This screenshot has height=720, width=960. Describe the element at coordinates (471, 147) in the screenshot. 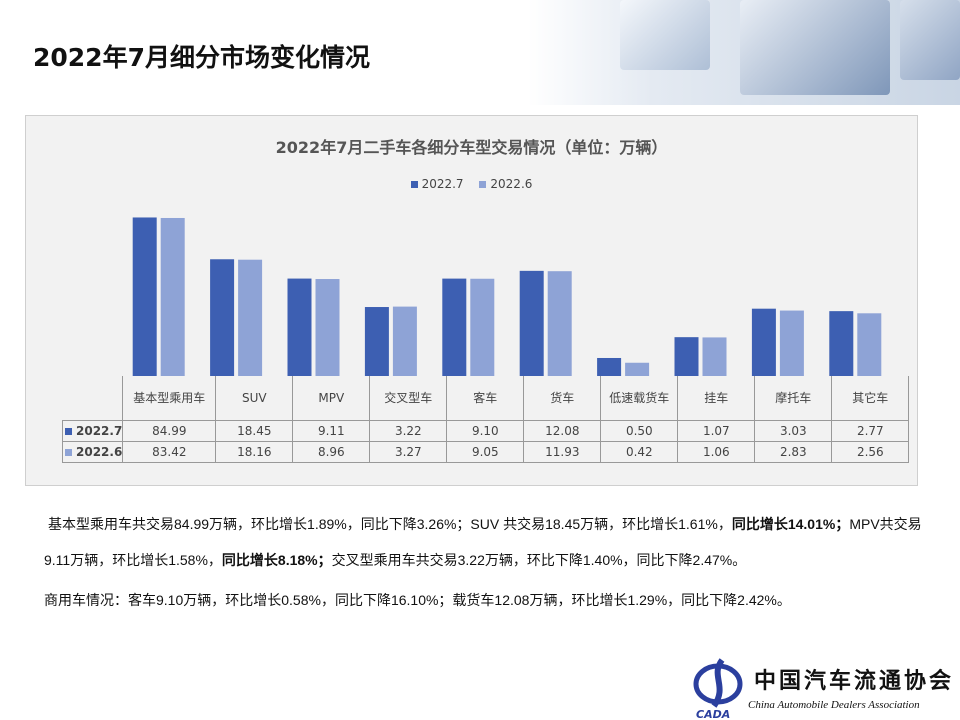

I see `chart-title: 2022年7月二手车各细分车型交易情况（单位：万辆）` at that location.